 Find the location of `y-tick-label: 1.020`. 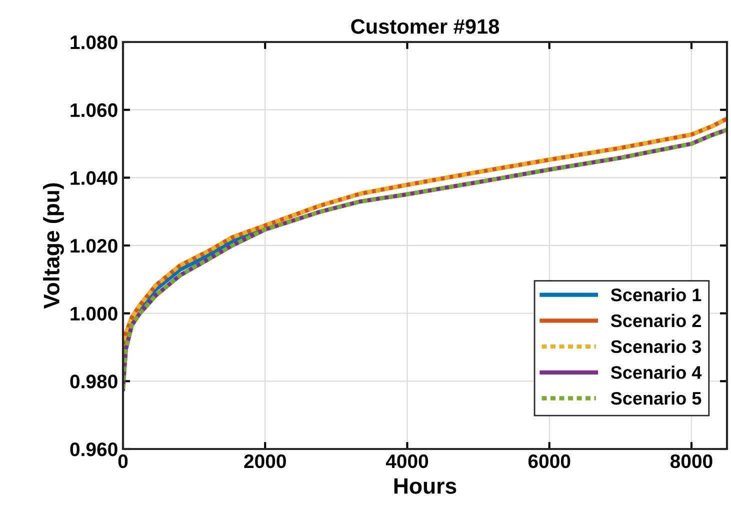

y-tick-label: 1.020 is located at coordinates (94, 245).